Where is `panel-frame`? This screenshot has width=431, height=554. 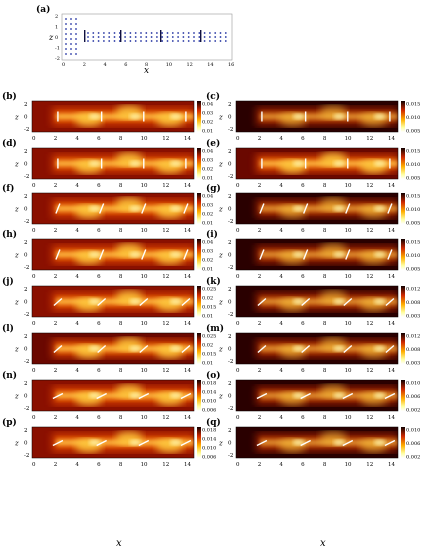 panel-frame is located at coordinates (317, 301).